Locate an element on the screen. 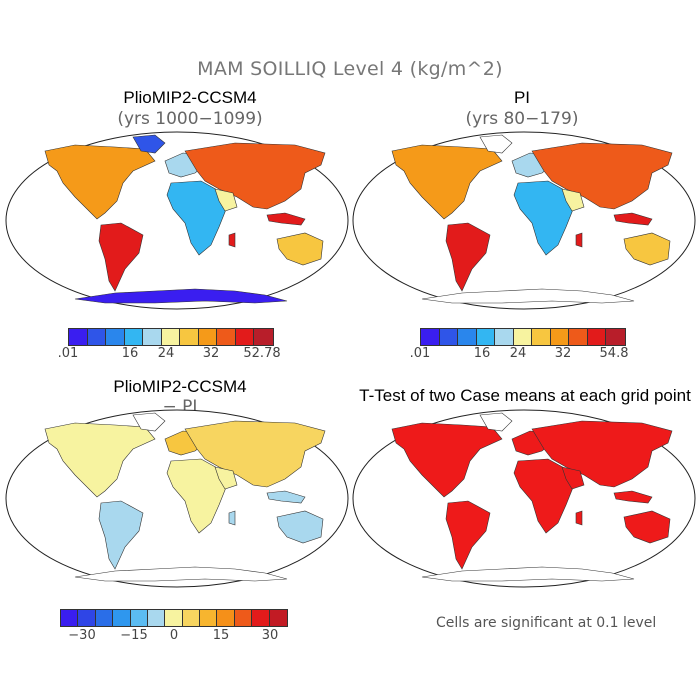 The image size is (700, 700). colorbar-pi is located at coordinates (523, 337).